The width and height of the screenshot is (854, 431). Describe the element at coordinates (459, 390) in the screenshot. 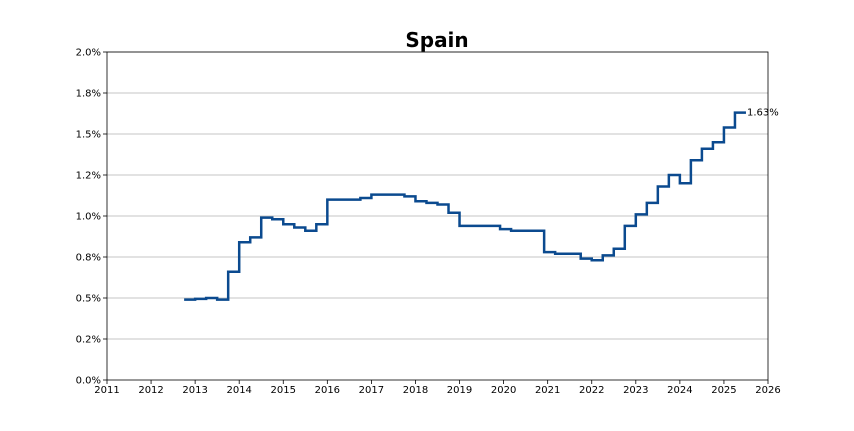

I see `x-tick-label: 2019` at that location.